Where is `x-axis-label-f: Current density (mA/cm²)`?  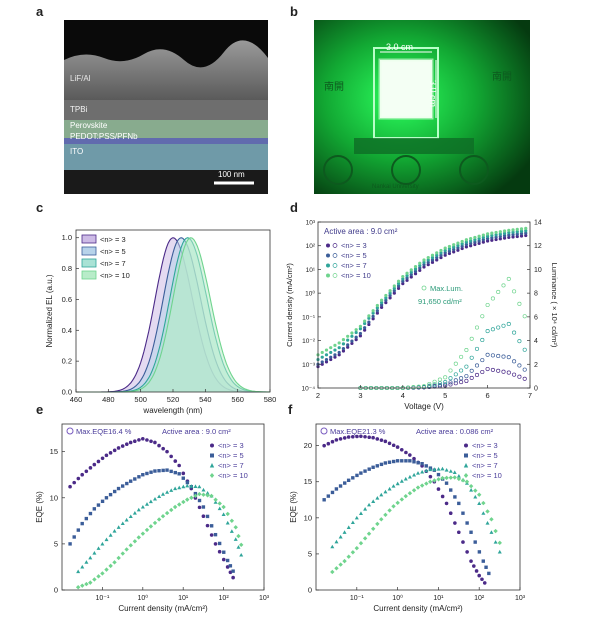 x-axis-label-f: Current density (mA/cm²) is located at coordinates (418, 608).